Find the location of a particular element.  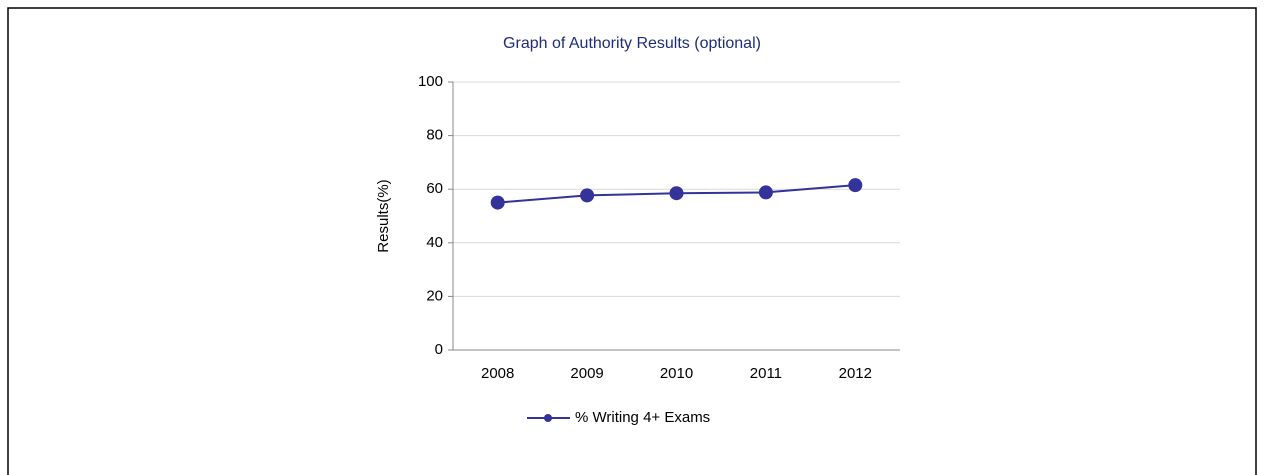

y-tick-label: 40 is located at coordinates (434, 242).